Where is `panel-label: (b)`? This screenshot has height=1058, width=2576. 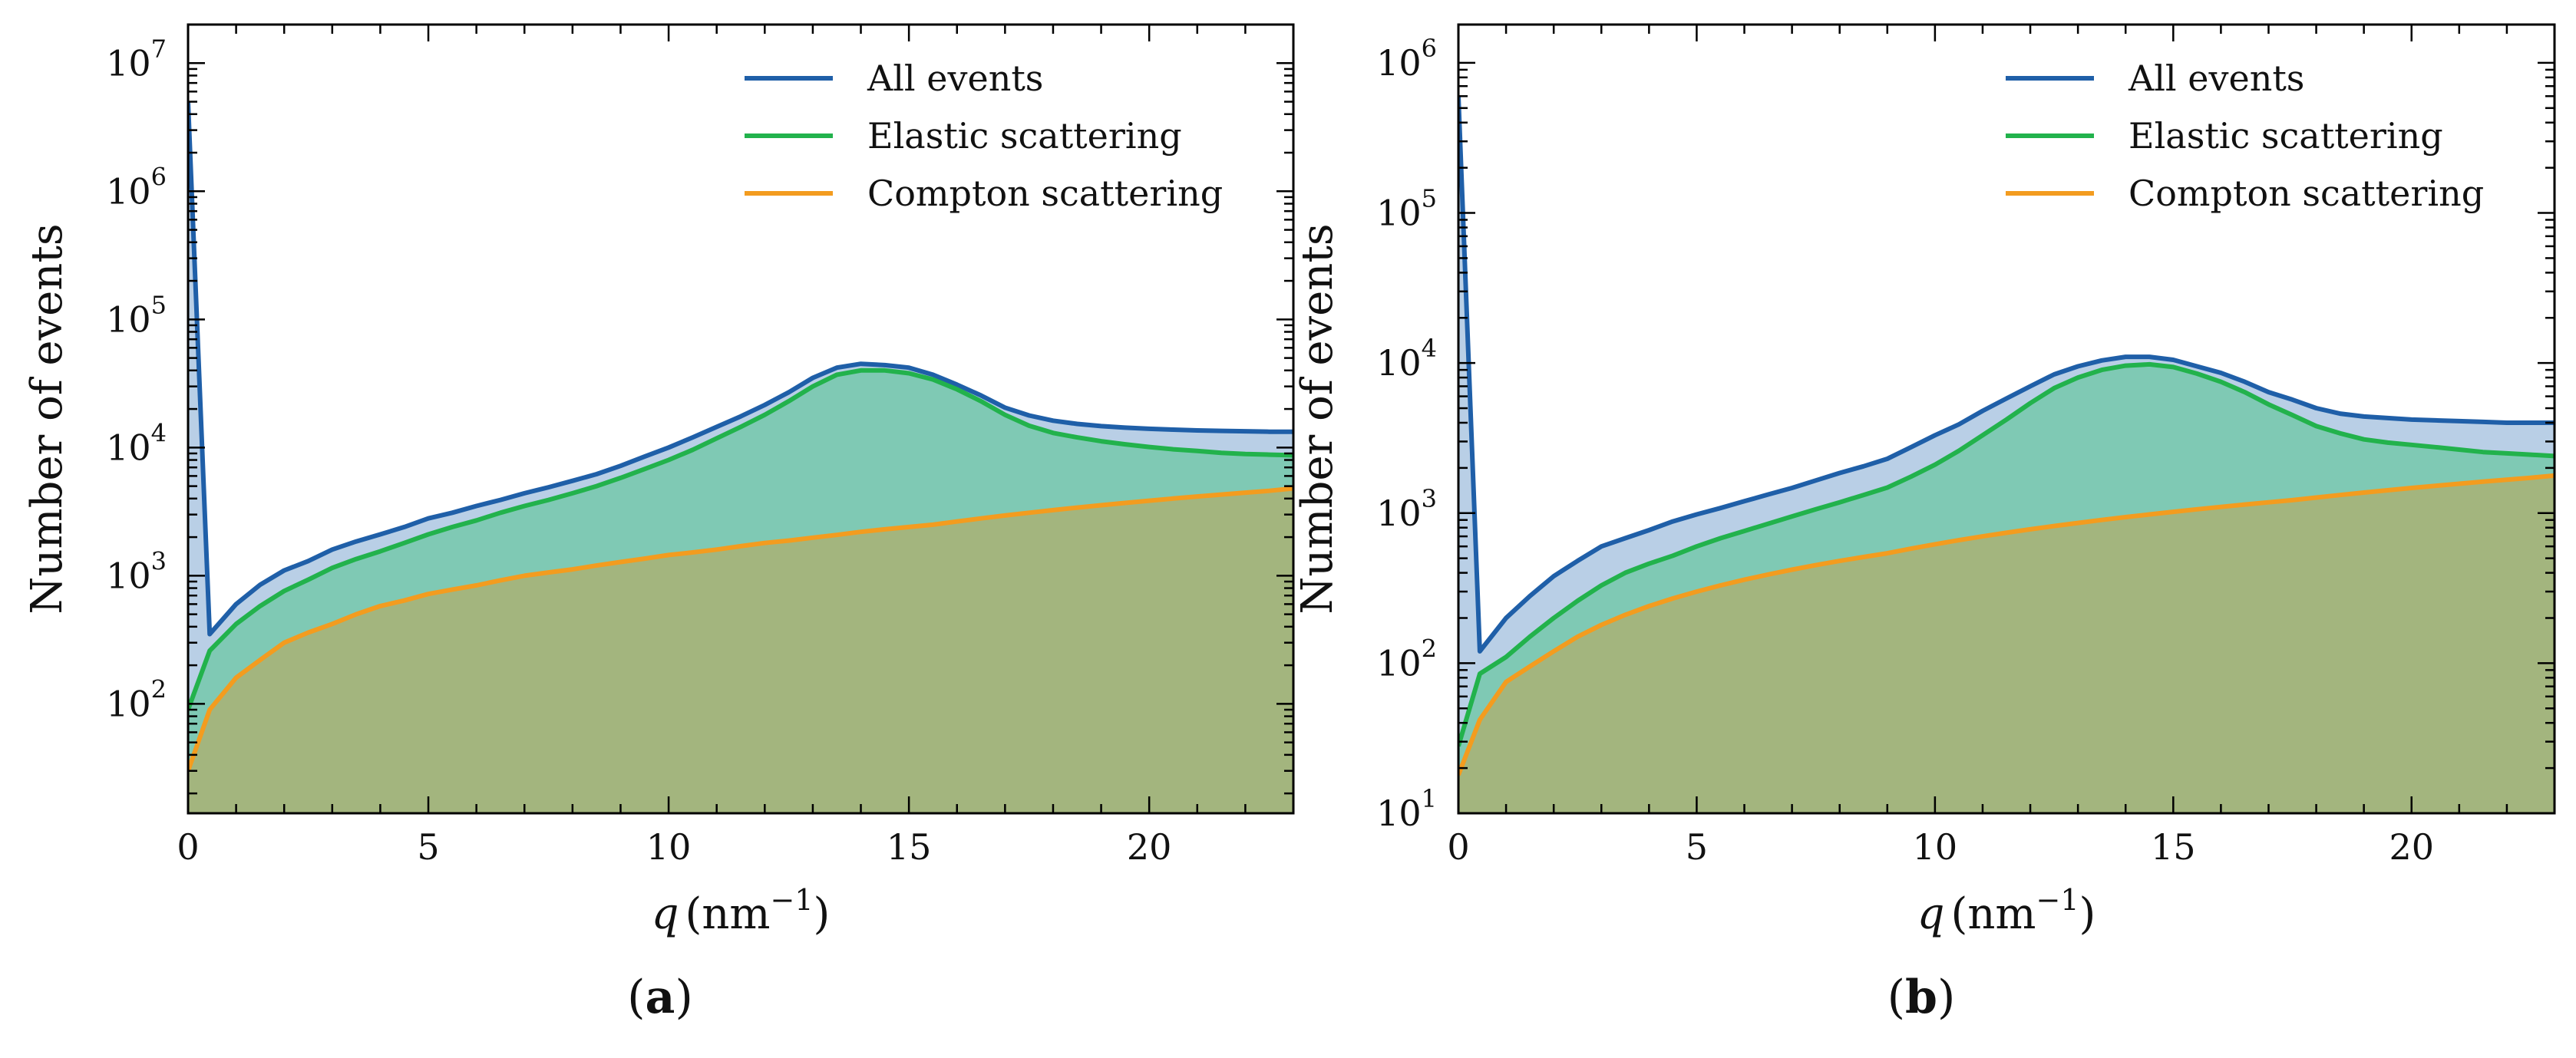 panel-label: (b) is located at coordinates (1921, 997).